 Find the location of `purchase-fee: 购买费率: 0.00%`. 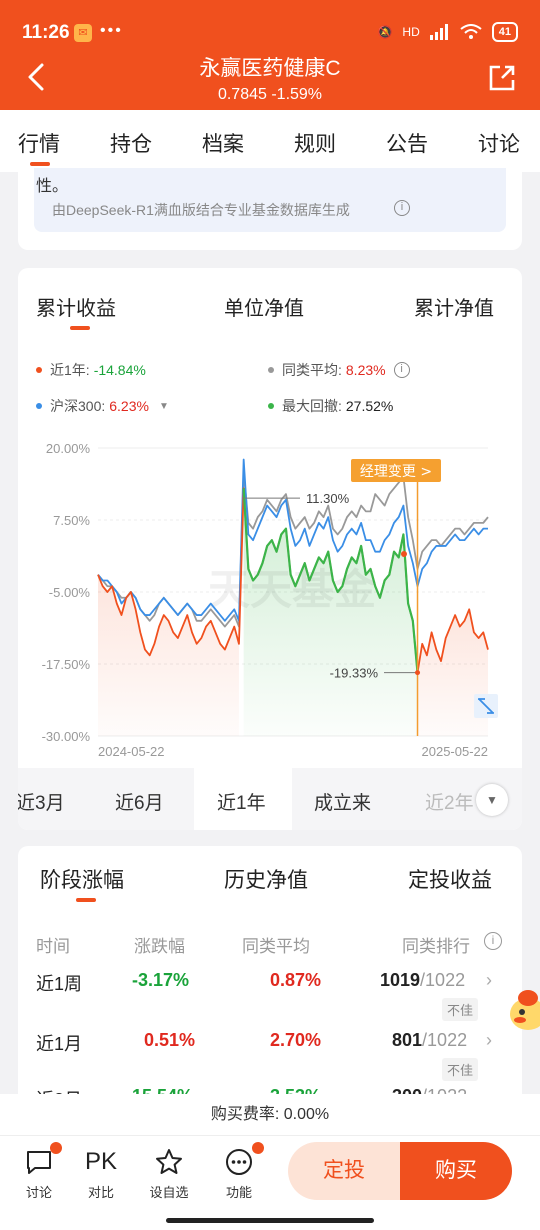

purchase-fee: 购买费率: 0.00% is located at coordinates (270, 1115).